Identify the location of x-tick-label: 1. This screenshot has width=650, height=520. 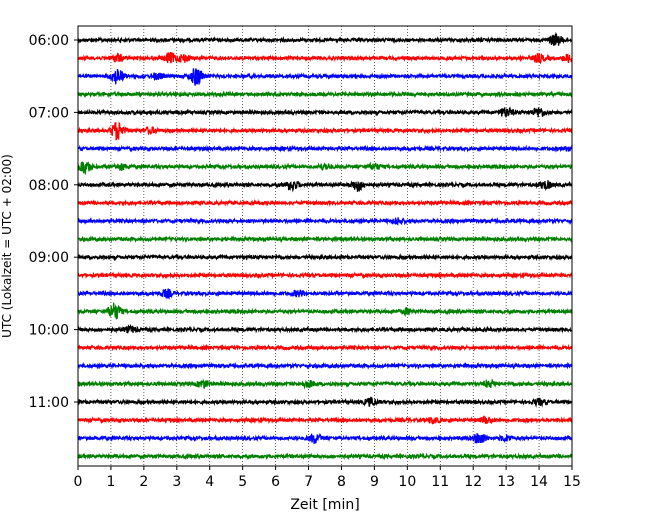
(110, 482).